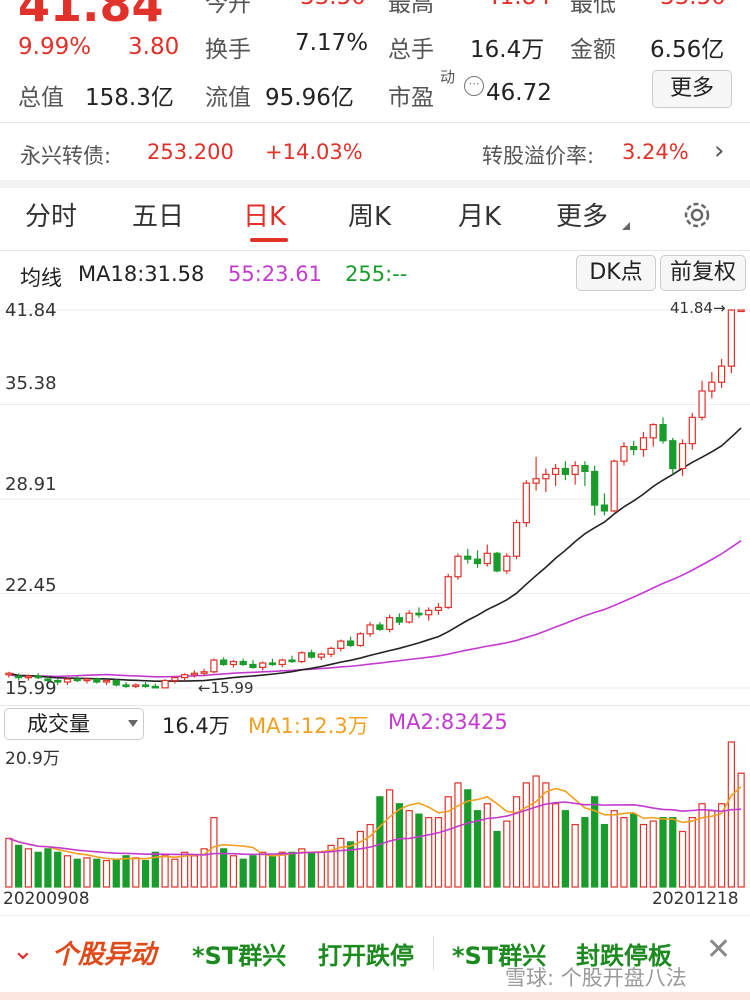 The image size is (750, 1000). Describe the element at coordinates (474, 86) in the screenshot. I see `info-icon: ⋯` at that location.